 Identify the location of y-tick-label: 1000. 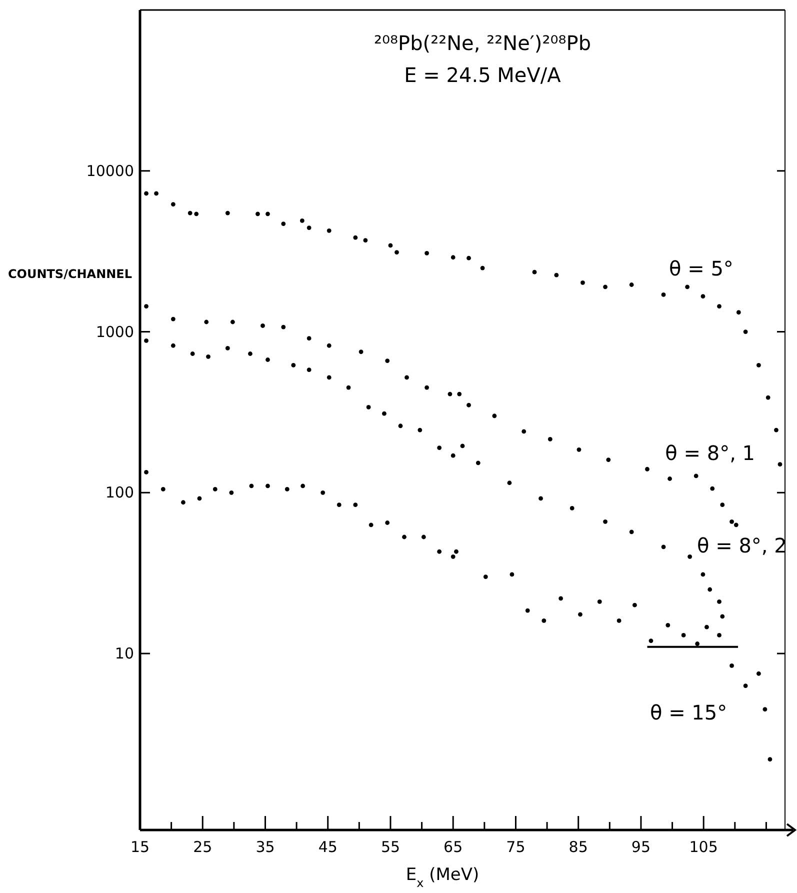
(115, 331).